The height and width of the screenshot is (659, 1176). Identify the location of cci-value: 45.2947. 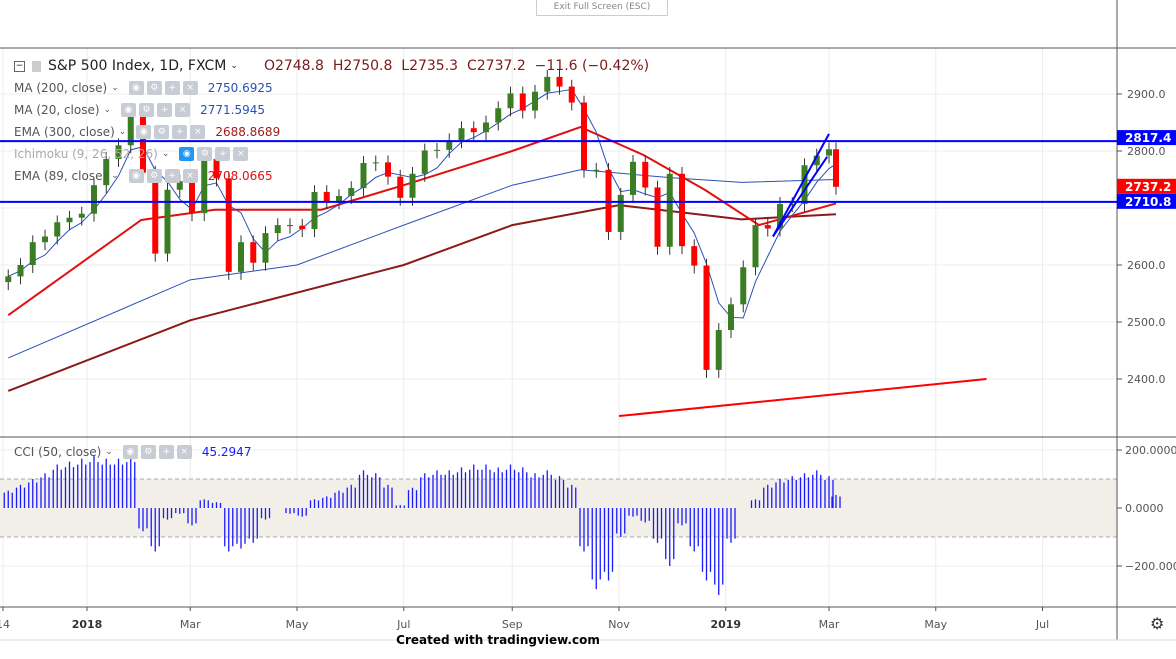
(226, 452).